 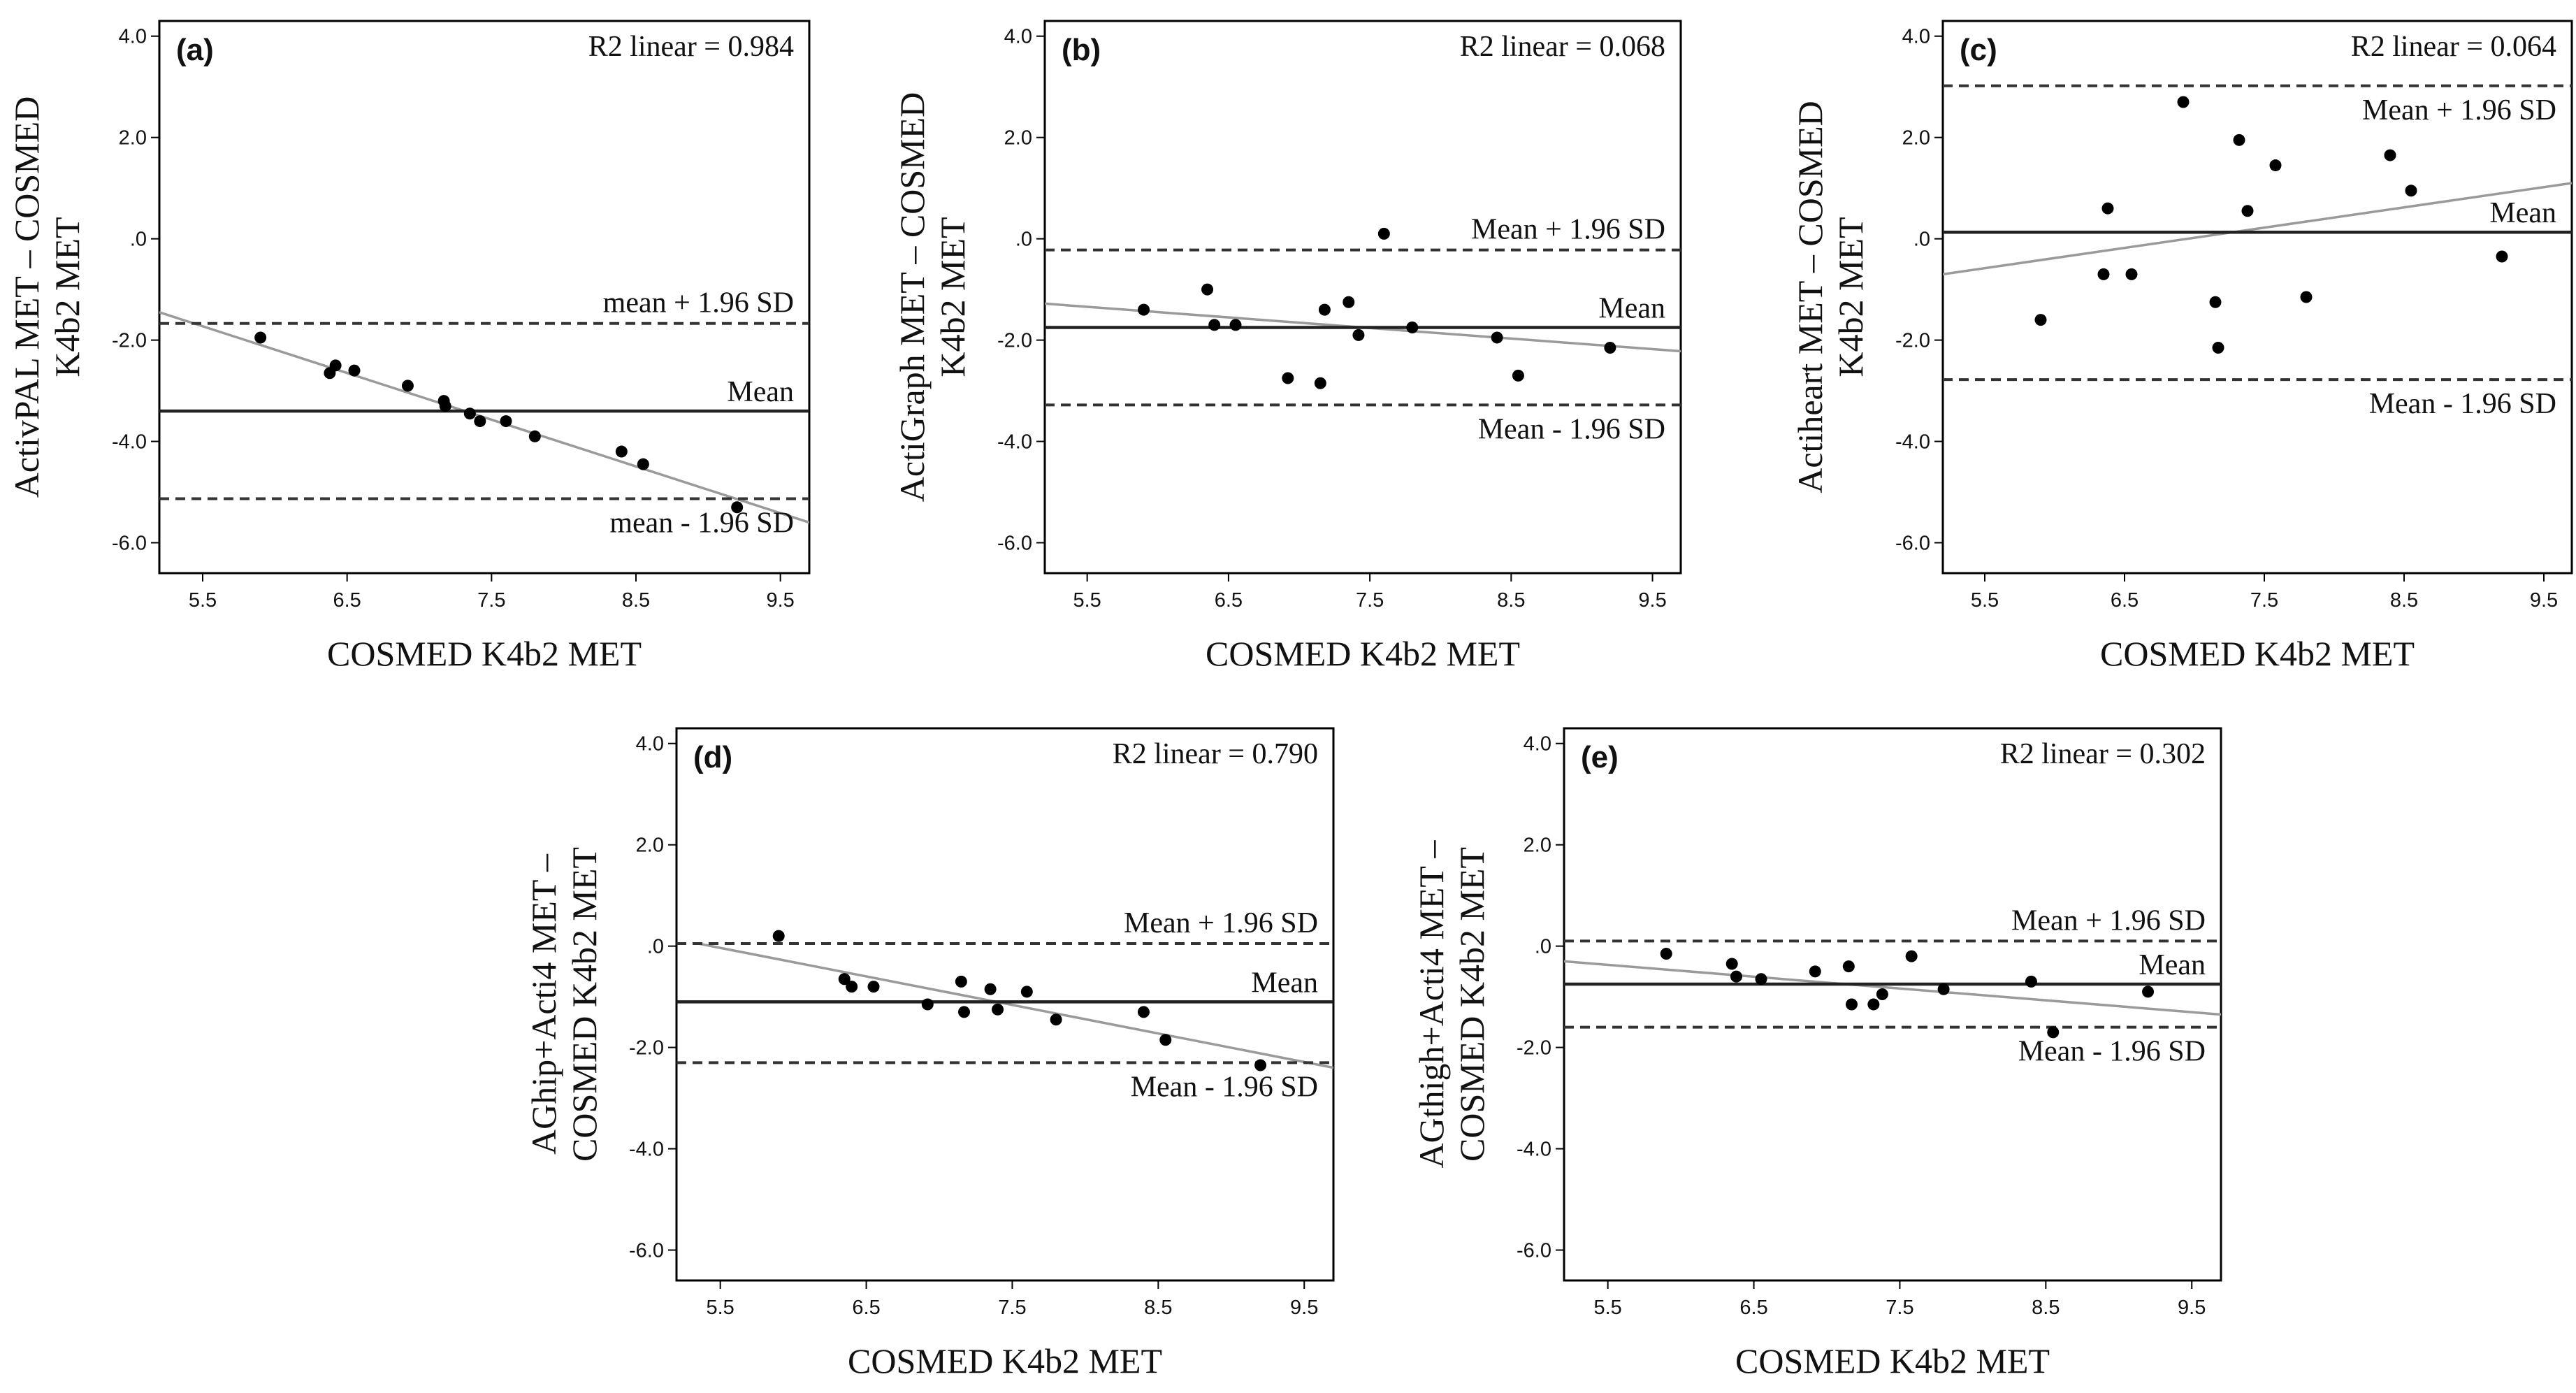 I want to click on lower-limit-label: mean - 1.96 SD, so click(x=701, y=523).